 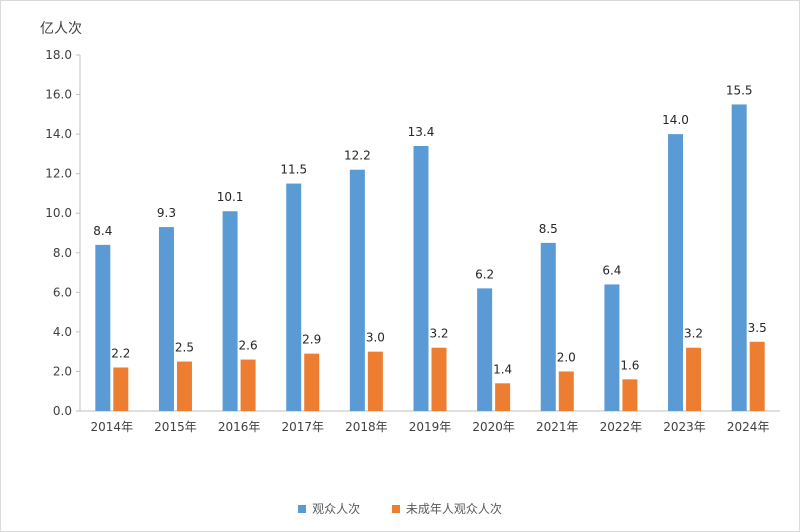 I want to click on x-tick-label: 2019年, so click(x=430, y=427).